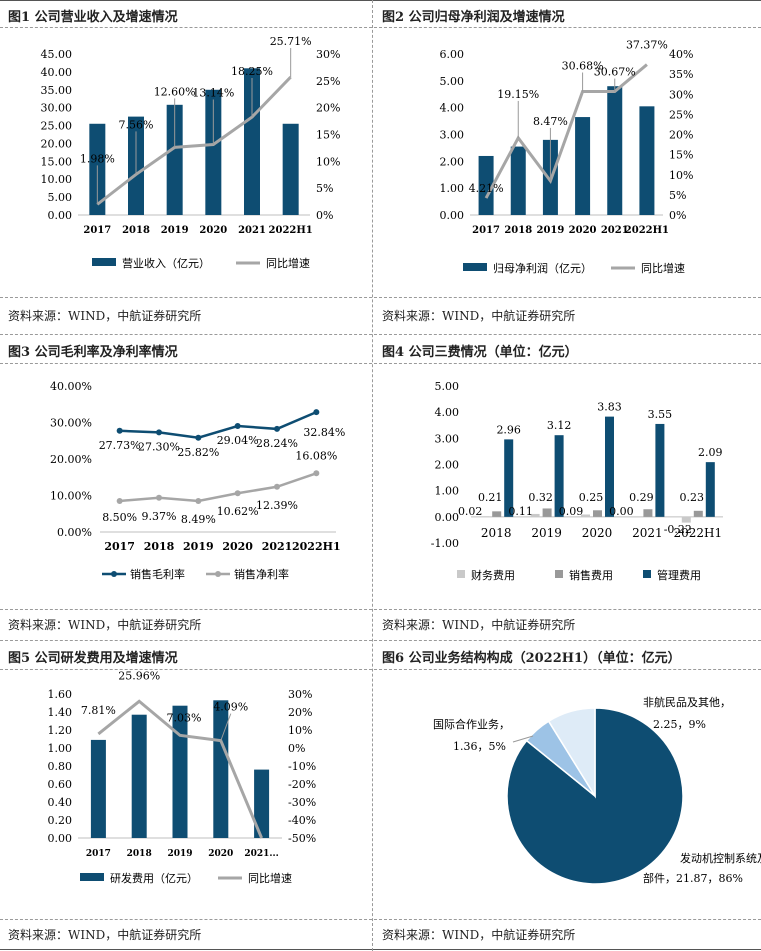 The width and height of the screenshot is (761, 951). I want to click on c5-legend-bar-label: 研发费用（亿元）, so click(154, 878).